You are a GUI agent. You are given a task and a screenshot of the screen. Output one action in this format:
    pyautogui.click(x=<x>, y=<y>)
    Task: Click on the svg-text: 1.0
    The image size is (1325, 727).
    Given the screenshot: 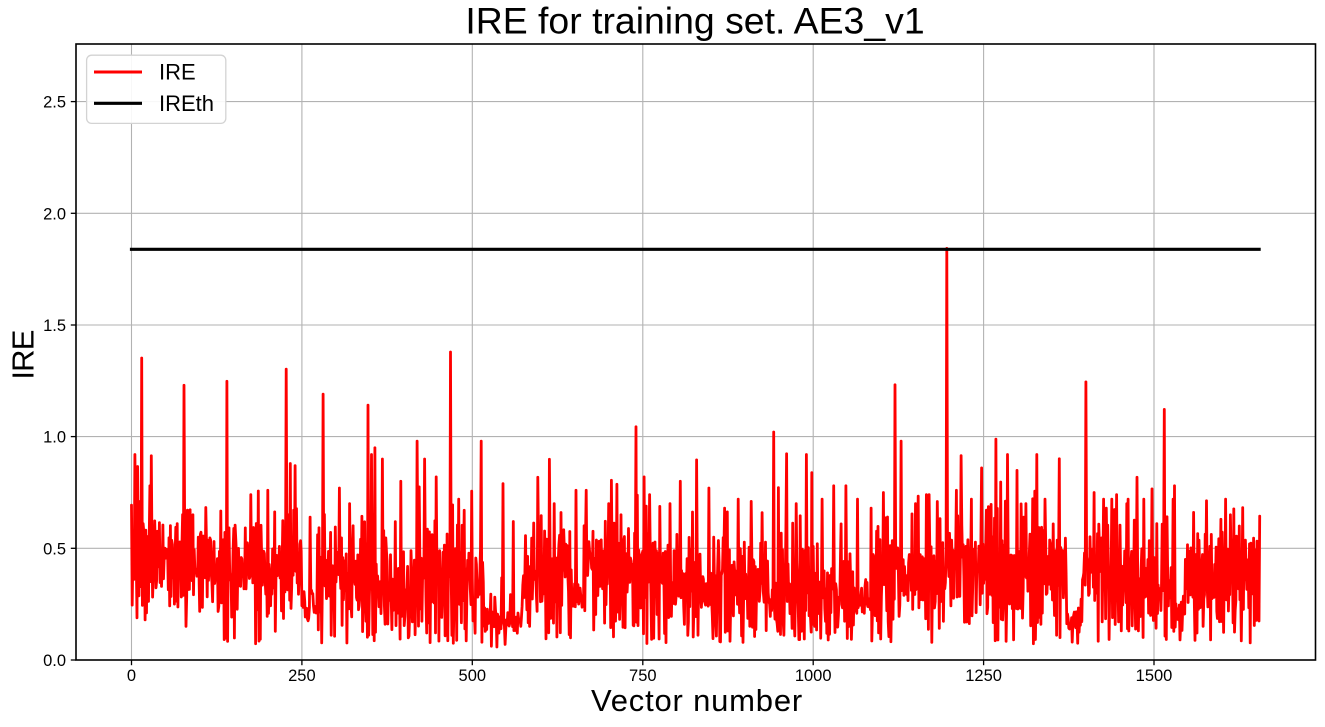 What is the action you would take?
    pyautogui.click(x=54, y=438)
    